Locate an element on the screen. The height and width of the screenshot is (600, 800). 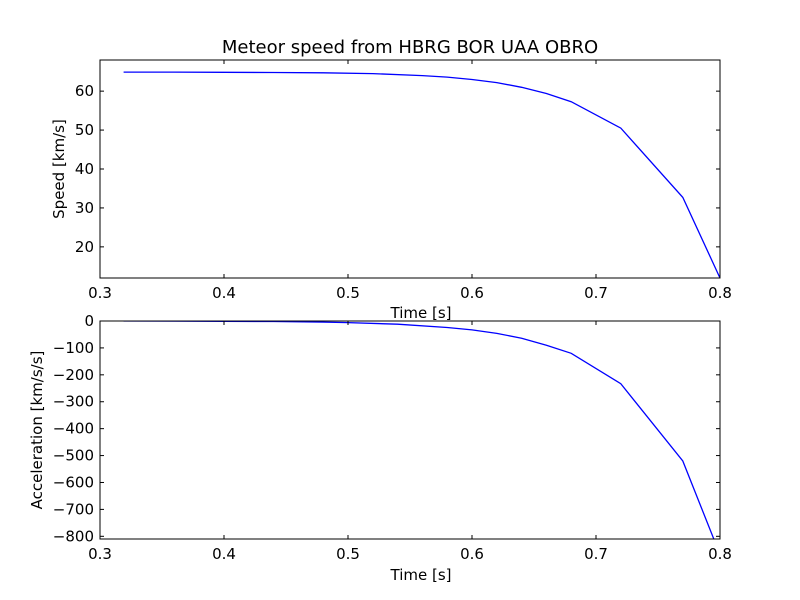
y-tick-label: 20 is located at coordinates (84, 247).